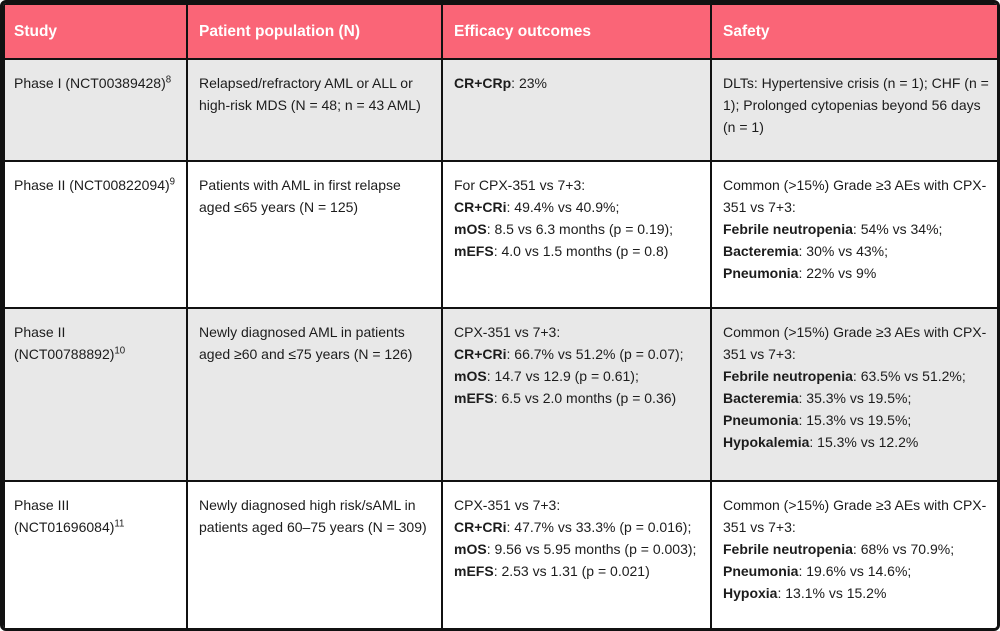  I want to click on reference-superscript: 11, so click(119, 524).